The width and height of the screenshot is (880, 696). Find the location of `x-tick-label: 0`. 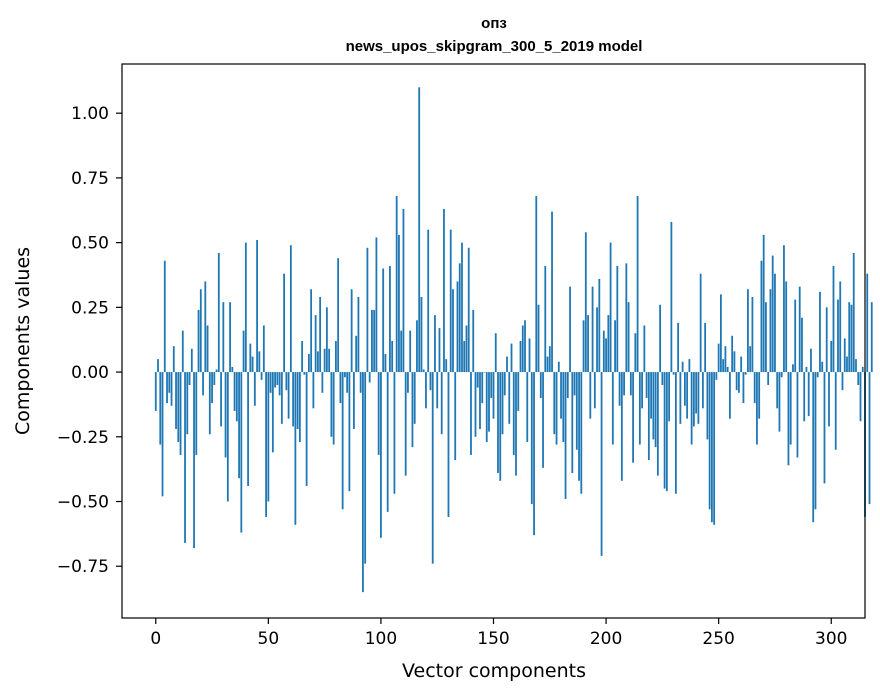

x-tick-label: 0 is located at coordinates (155, 639).